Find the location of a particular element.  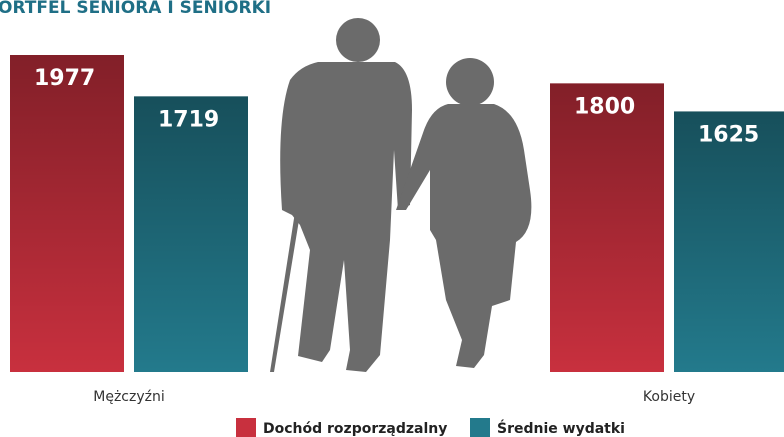

legend-label: Średnie wydatki is located at coordinates (561, 428).